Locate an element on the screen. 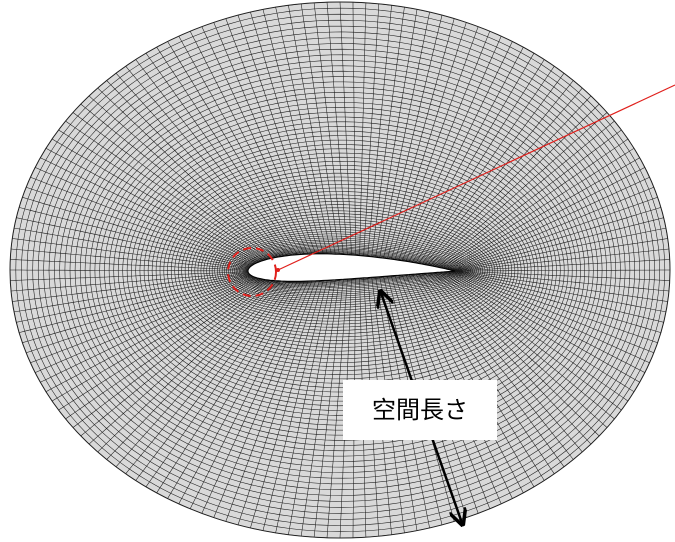  label-box is located at coordinates (420, 410).